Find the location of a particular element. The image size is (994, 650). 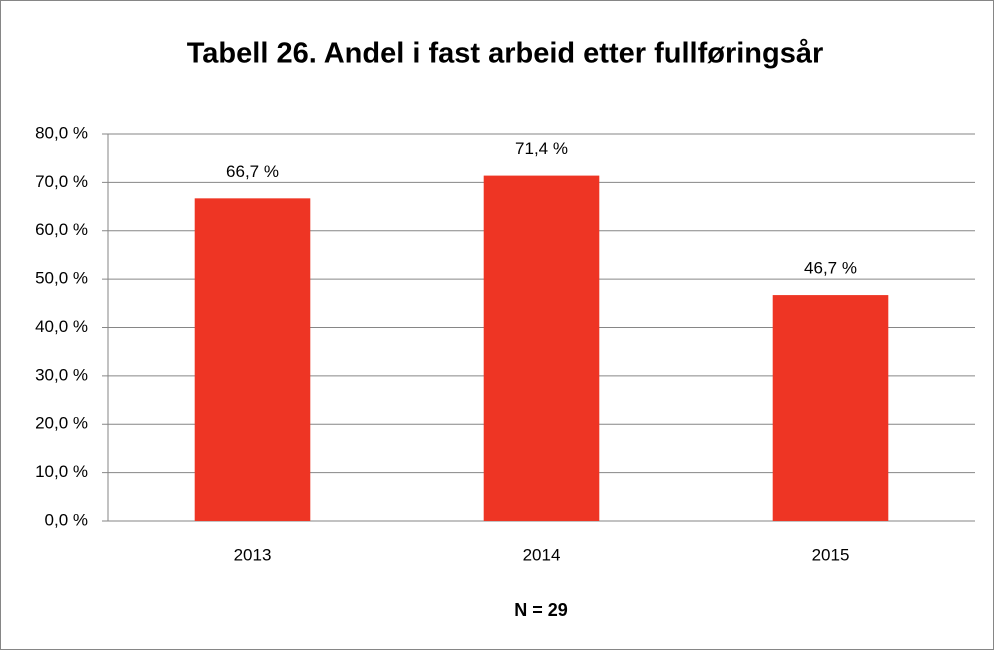

data-label: 71,4 % is located at coordinates (541, 148).